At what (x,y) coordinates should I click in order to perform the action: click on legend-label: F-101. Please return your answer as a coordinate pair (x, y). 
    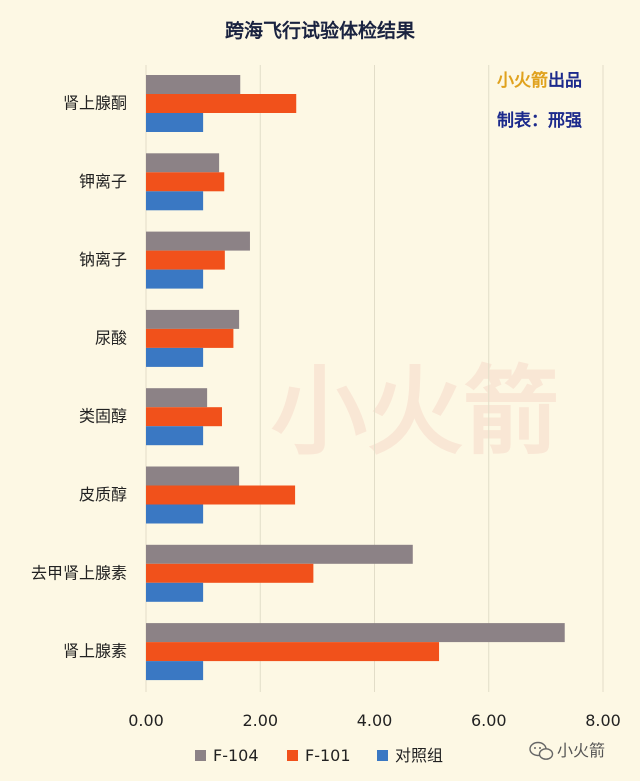
    Looking at the image, I should click on (328, 755).